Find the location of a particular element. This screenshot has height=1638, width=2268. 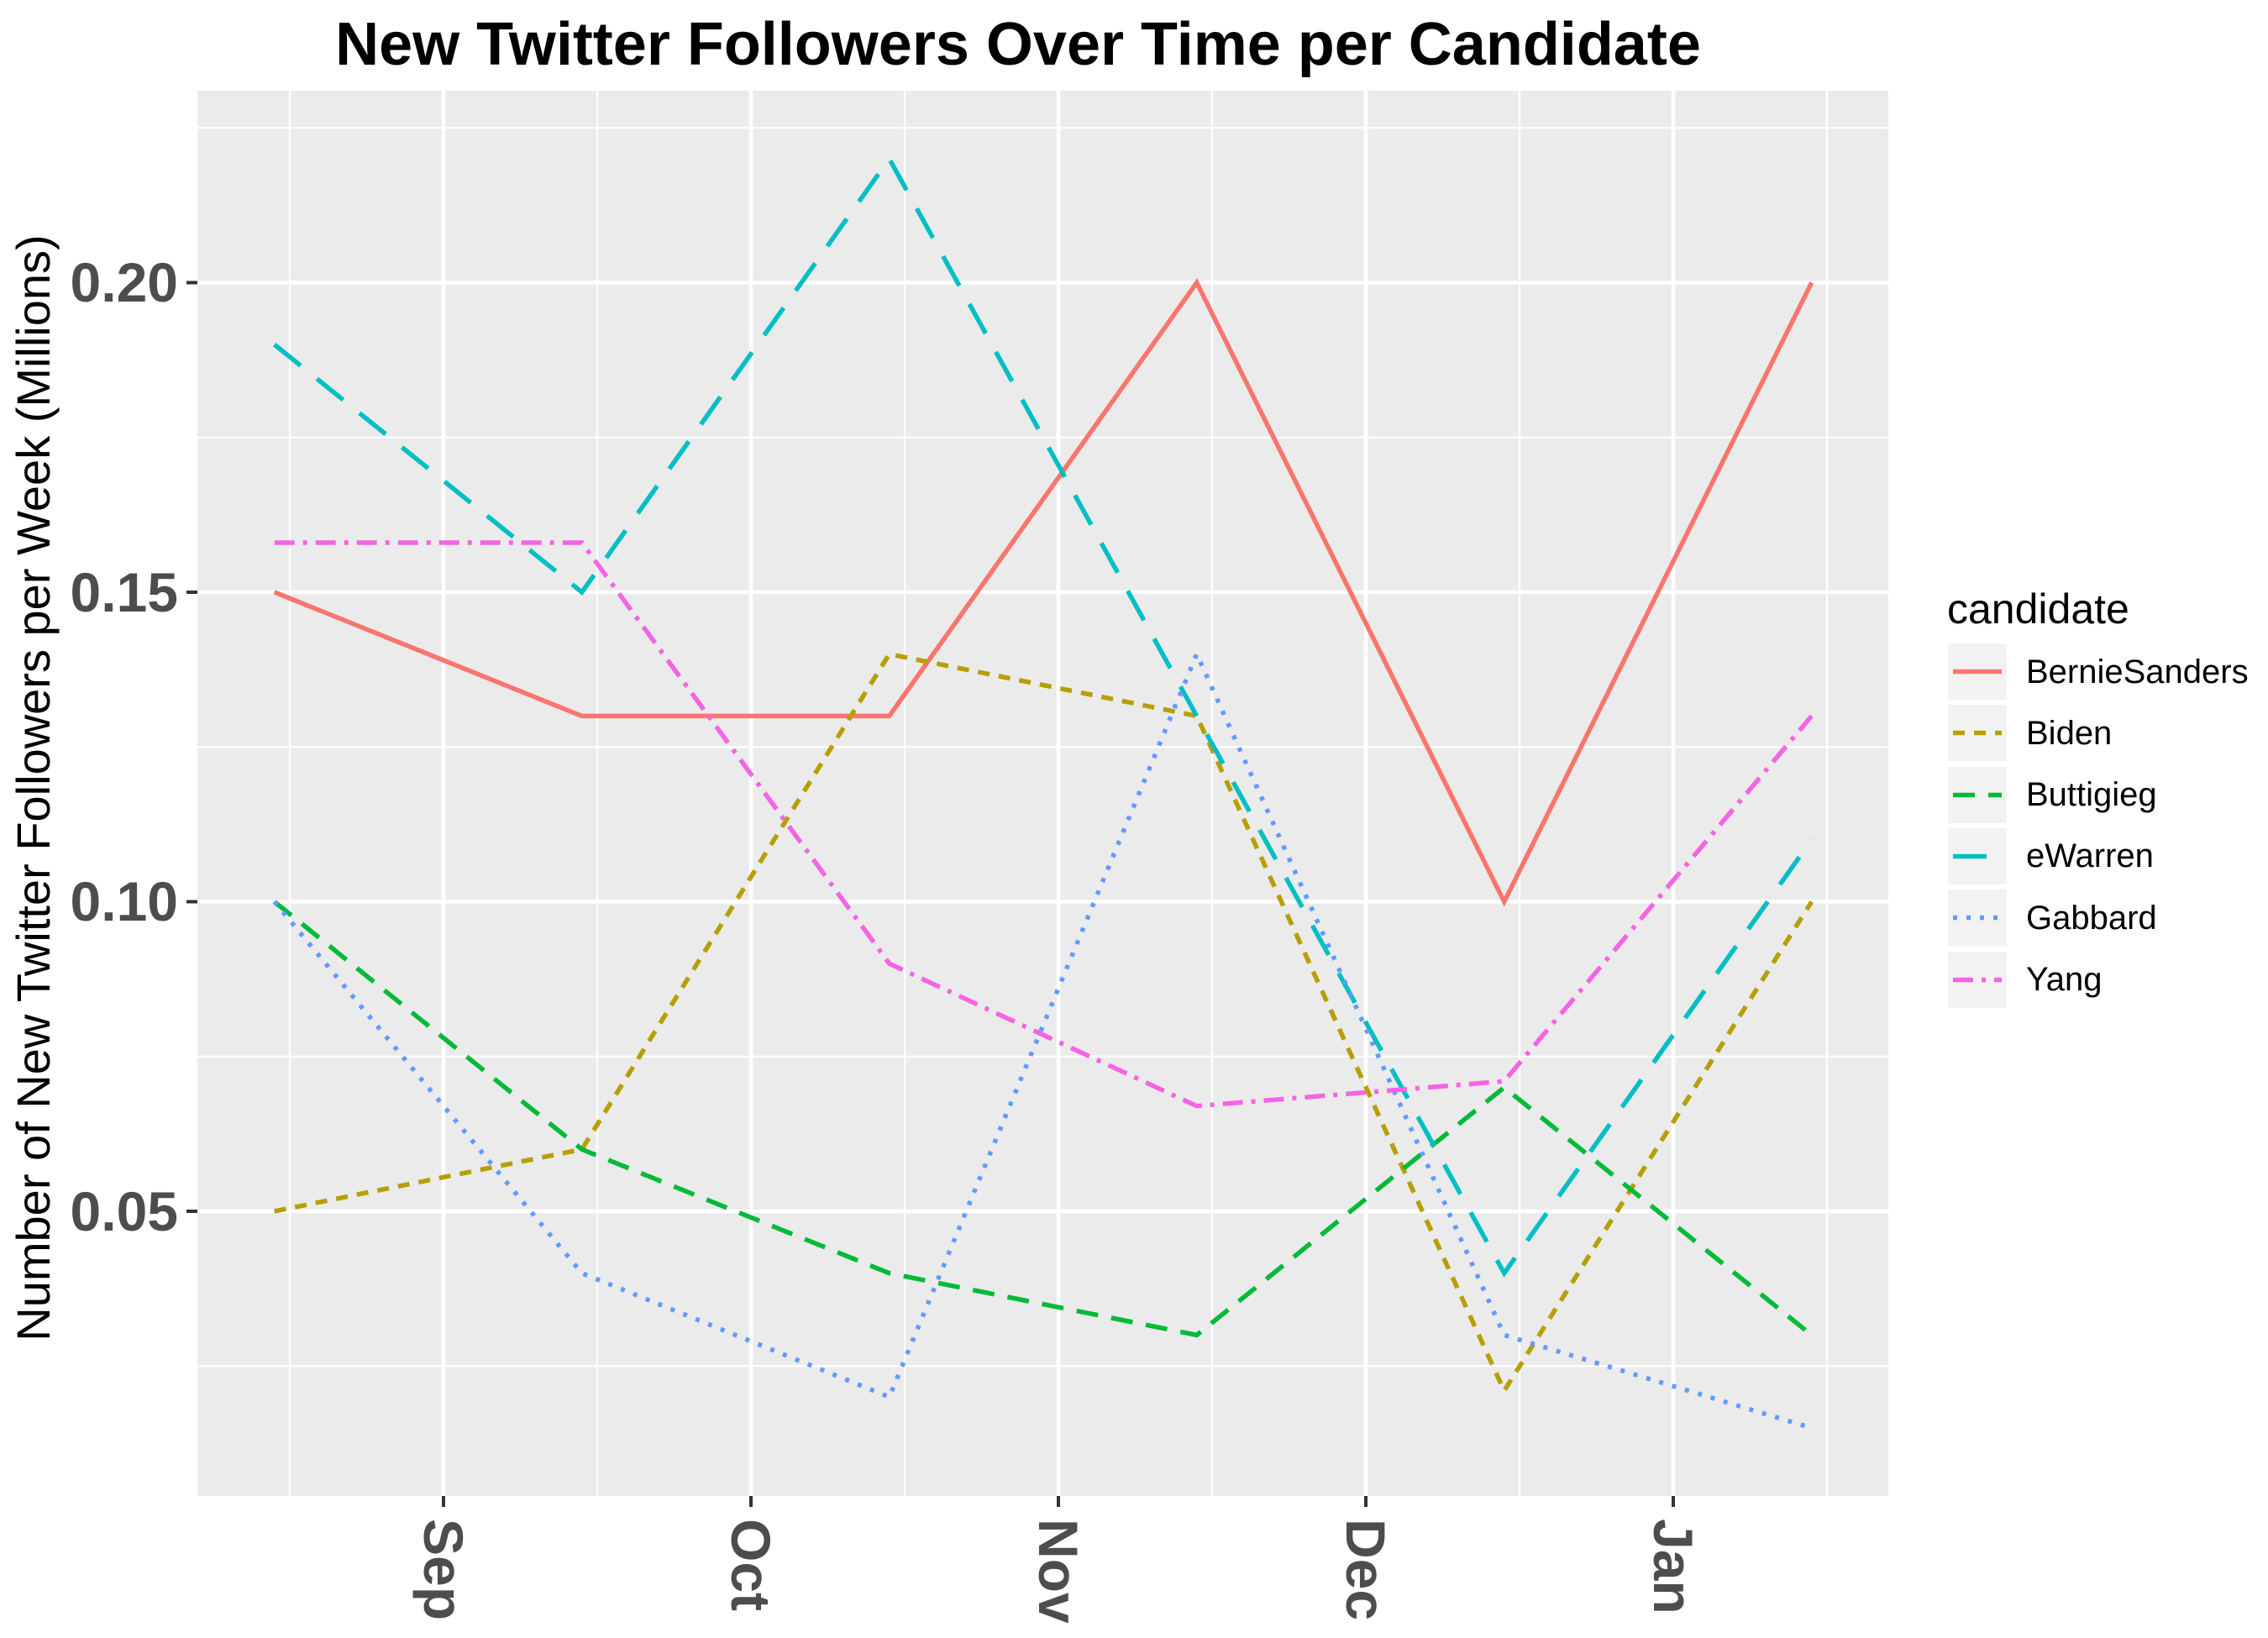

legend-key-ewarren is located at coordinates (1977, 856).